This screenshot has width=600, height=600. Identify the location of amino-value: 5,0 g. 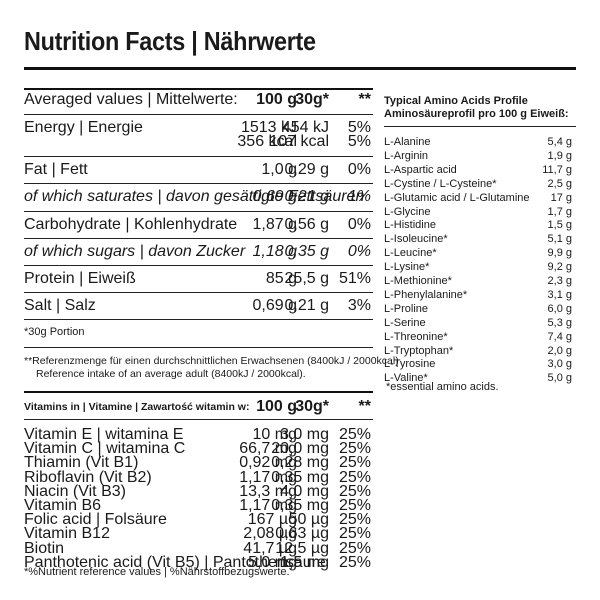
(559, 378).